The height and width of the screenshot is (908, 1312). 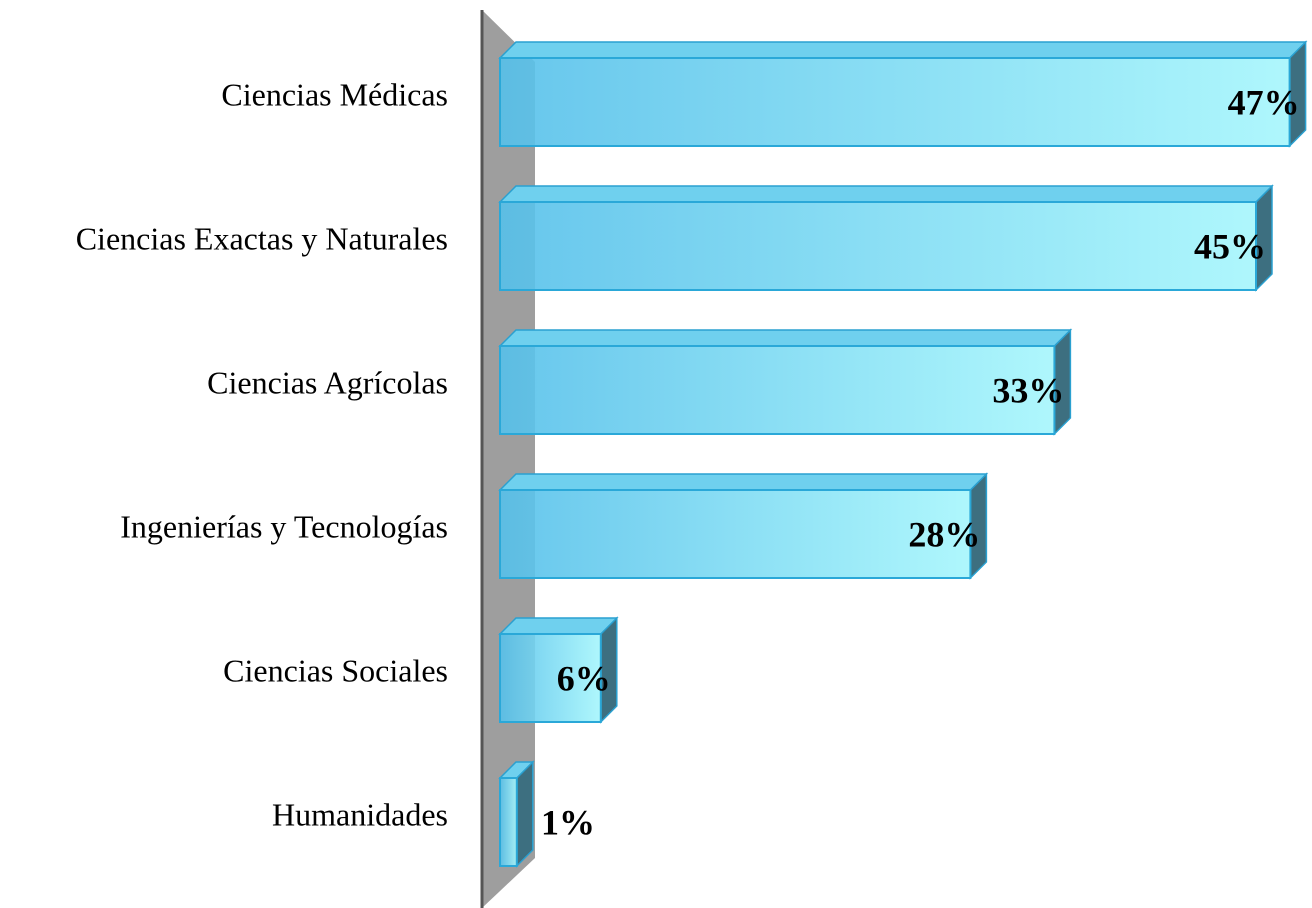 What do you see at coordinates (360, 814) in the screenshot?
I see `category-label: Humanidades` at bounding box center [360, 814].